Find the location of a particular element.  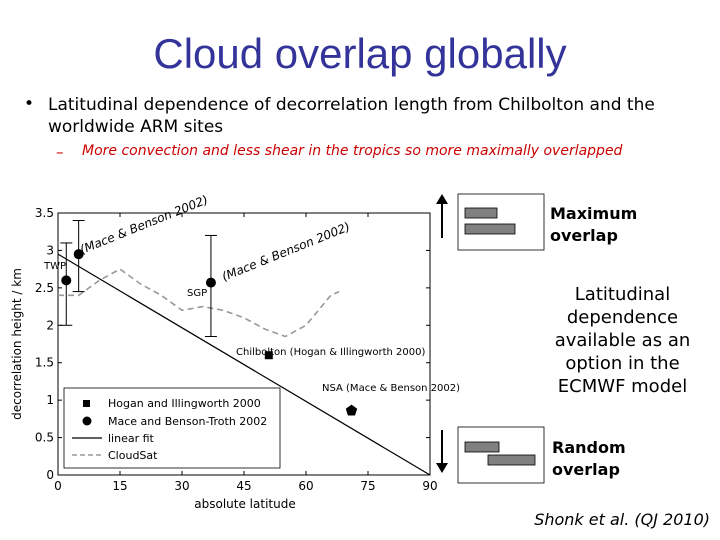

slide-title: Cloud overlap globally is located at coordinates (360, 53).